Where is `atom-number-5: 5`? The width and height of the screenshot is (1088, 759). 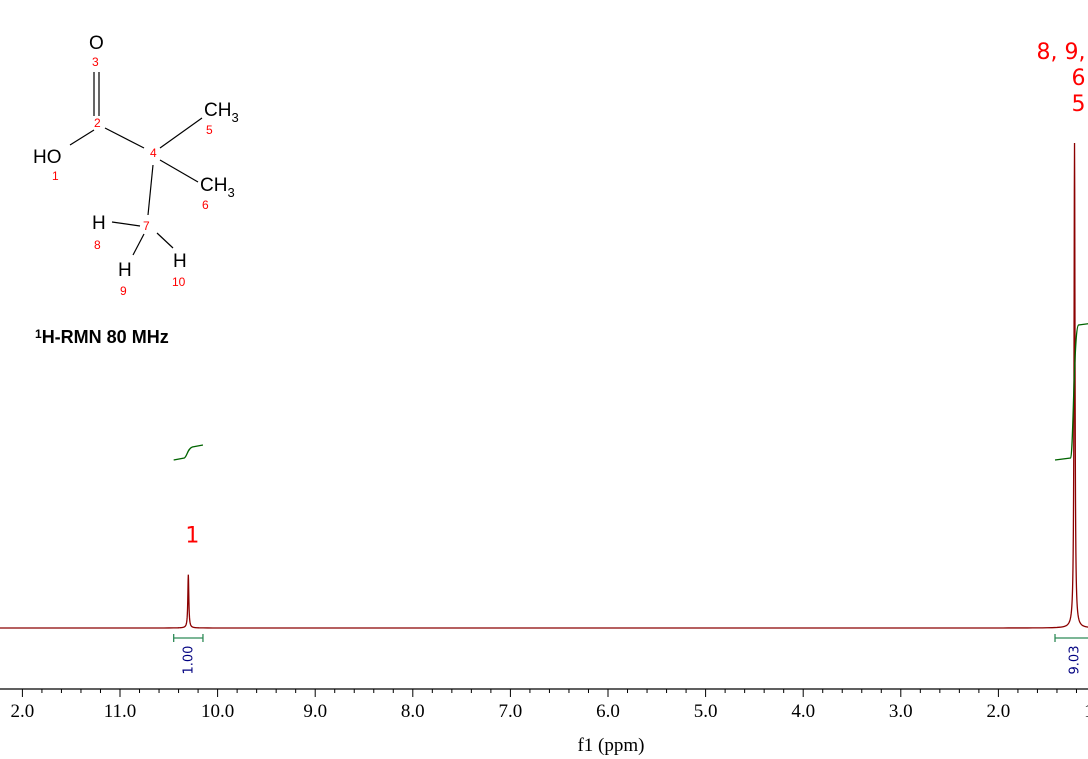
atom-number-5: 5 is located at coordinates (209, 130).